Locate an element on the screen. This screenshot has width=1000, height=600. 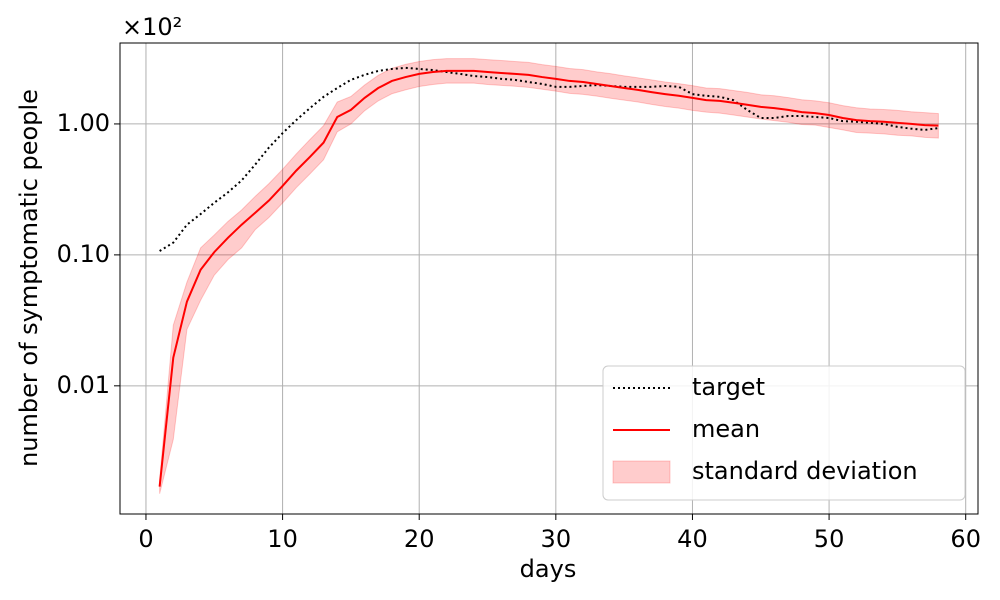
legend-label: target is located at coordinates (728, 387).